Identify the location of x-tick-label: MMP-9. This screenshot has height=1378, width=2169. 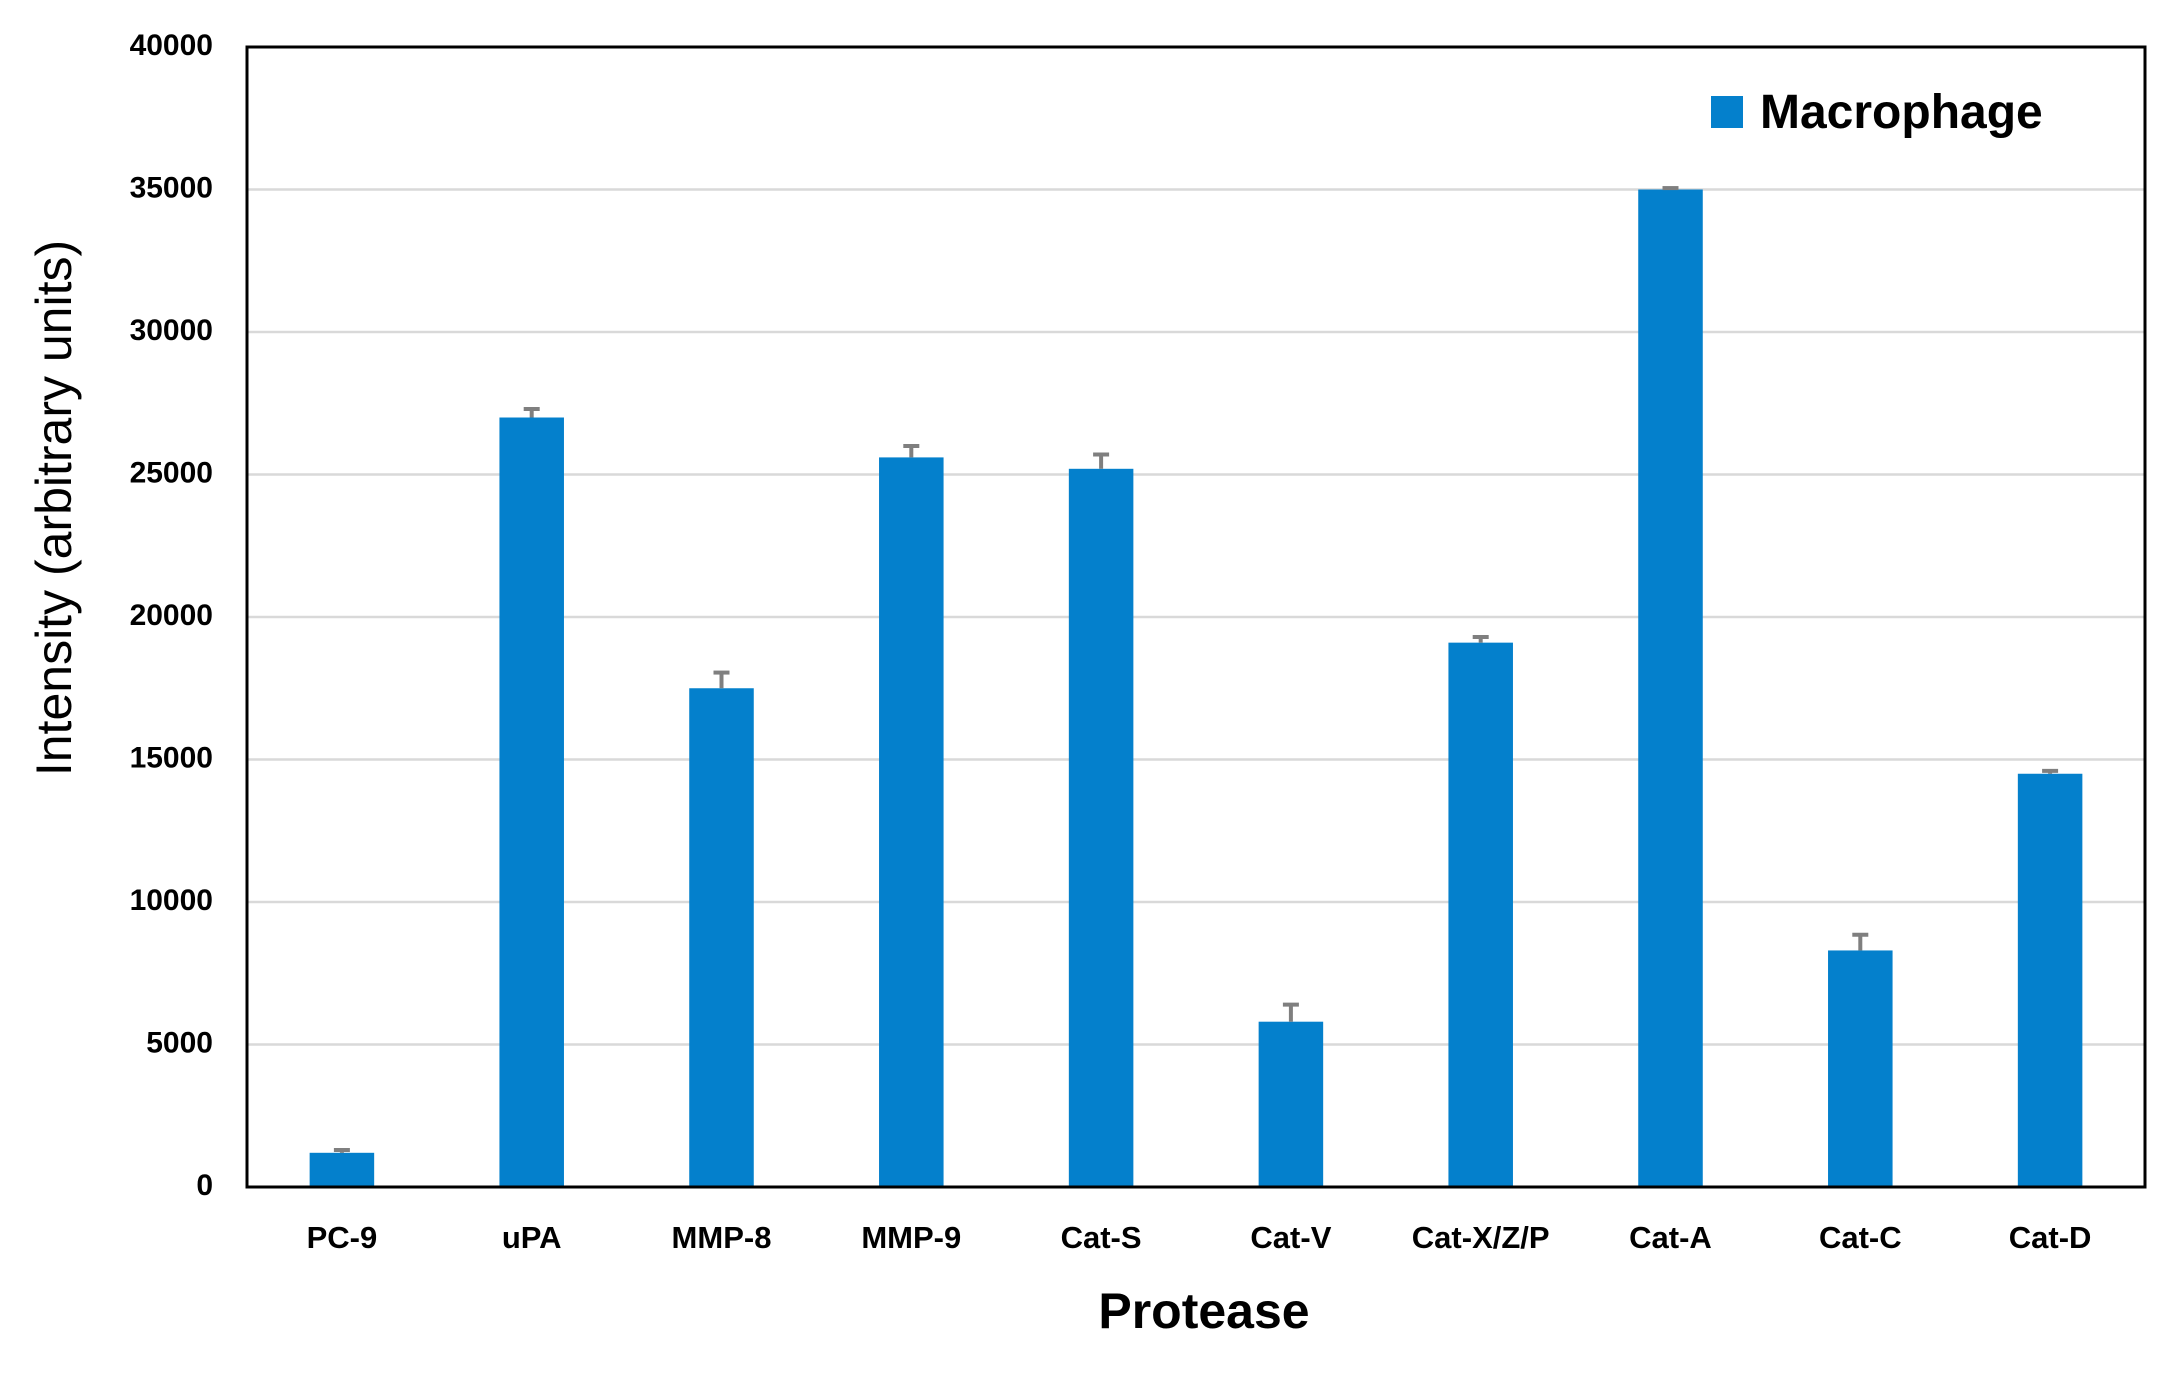
(911, 1237).